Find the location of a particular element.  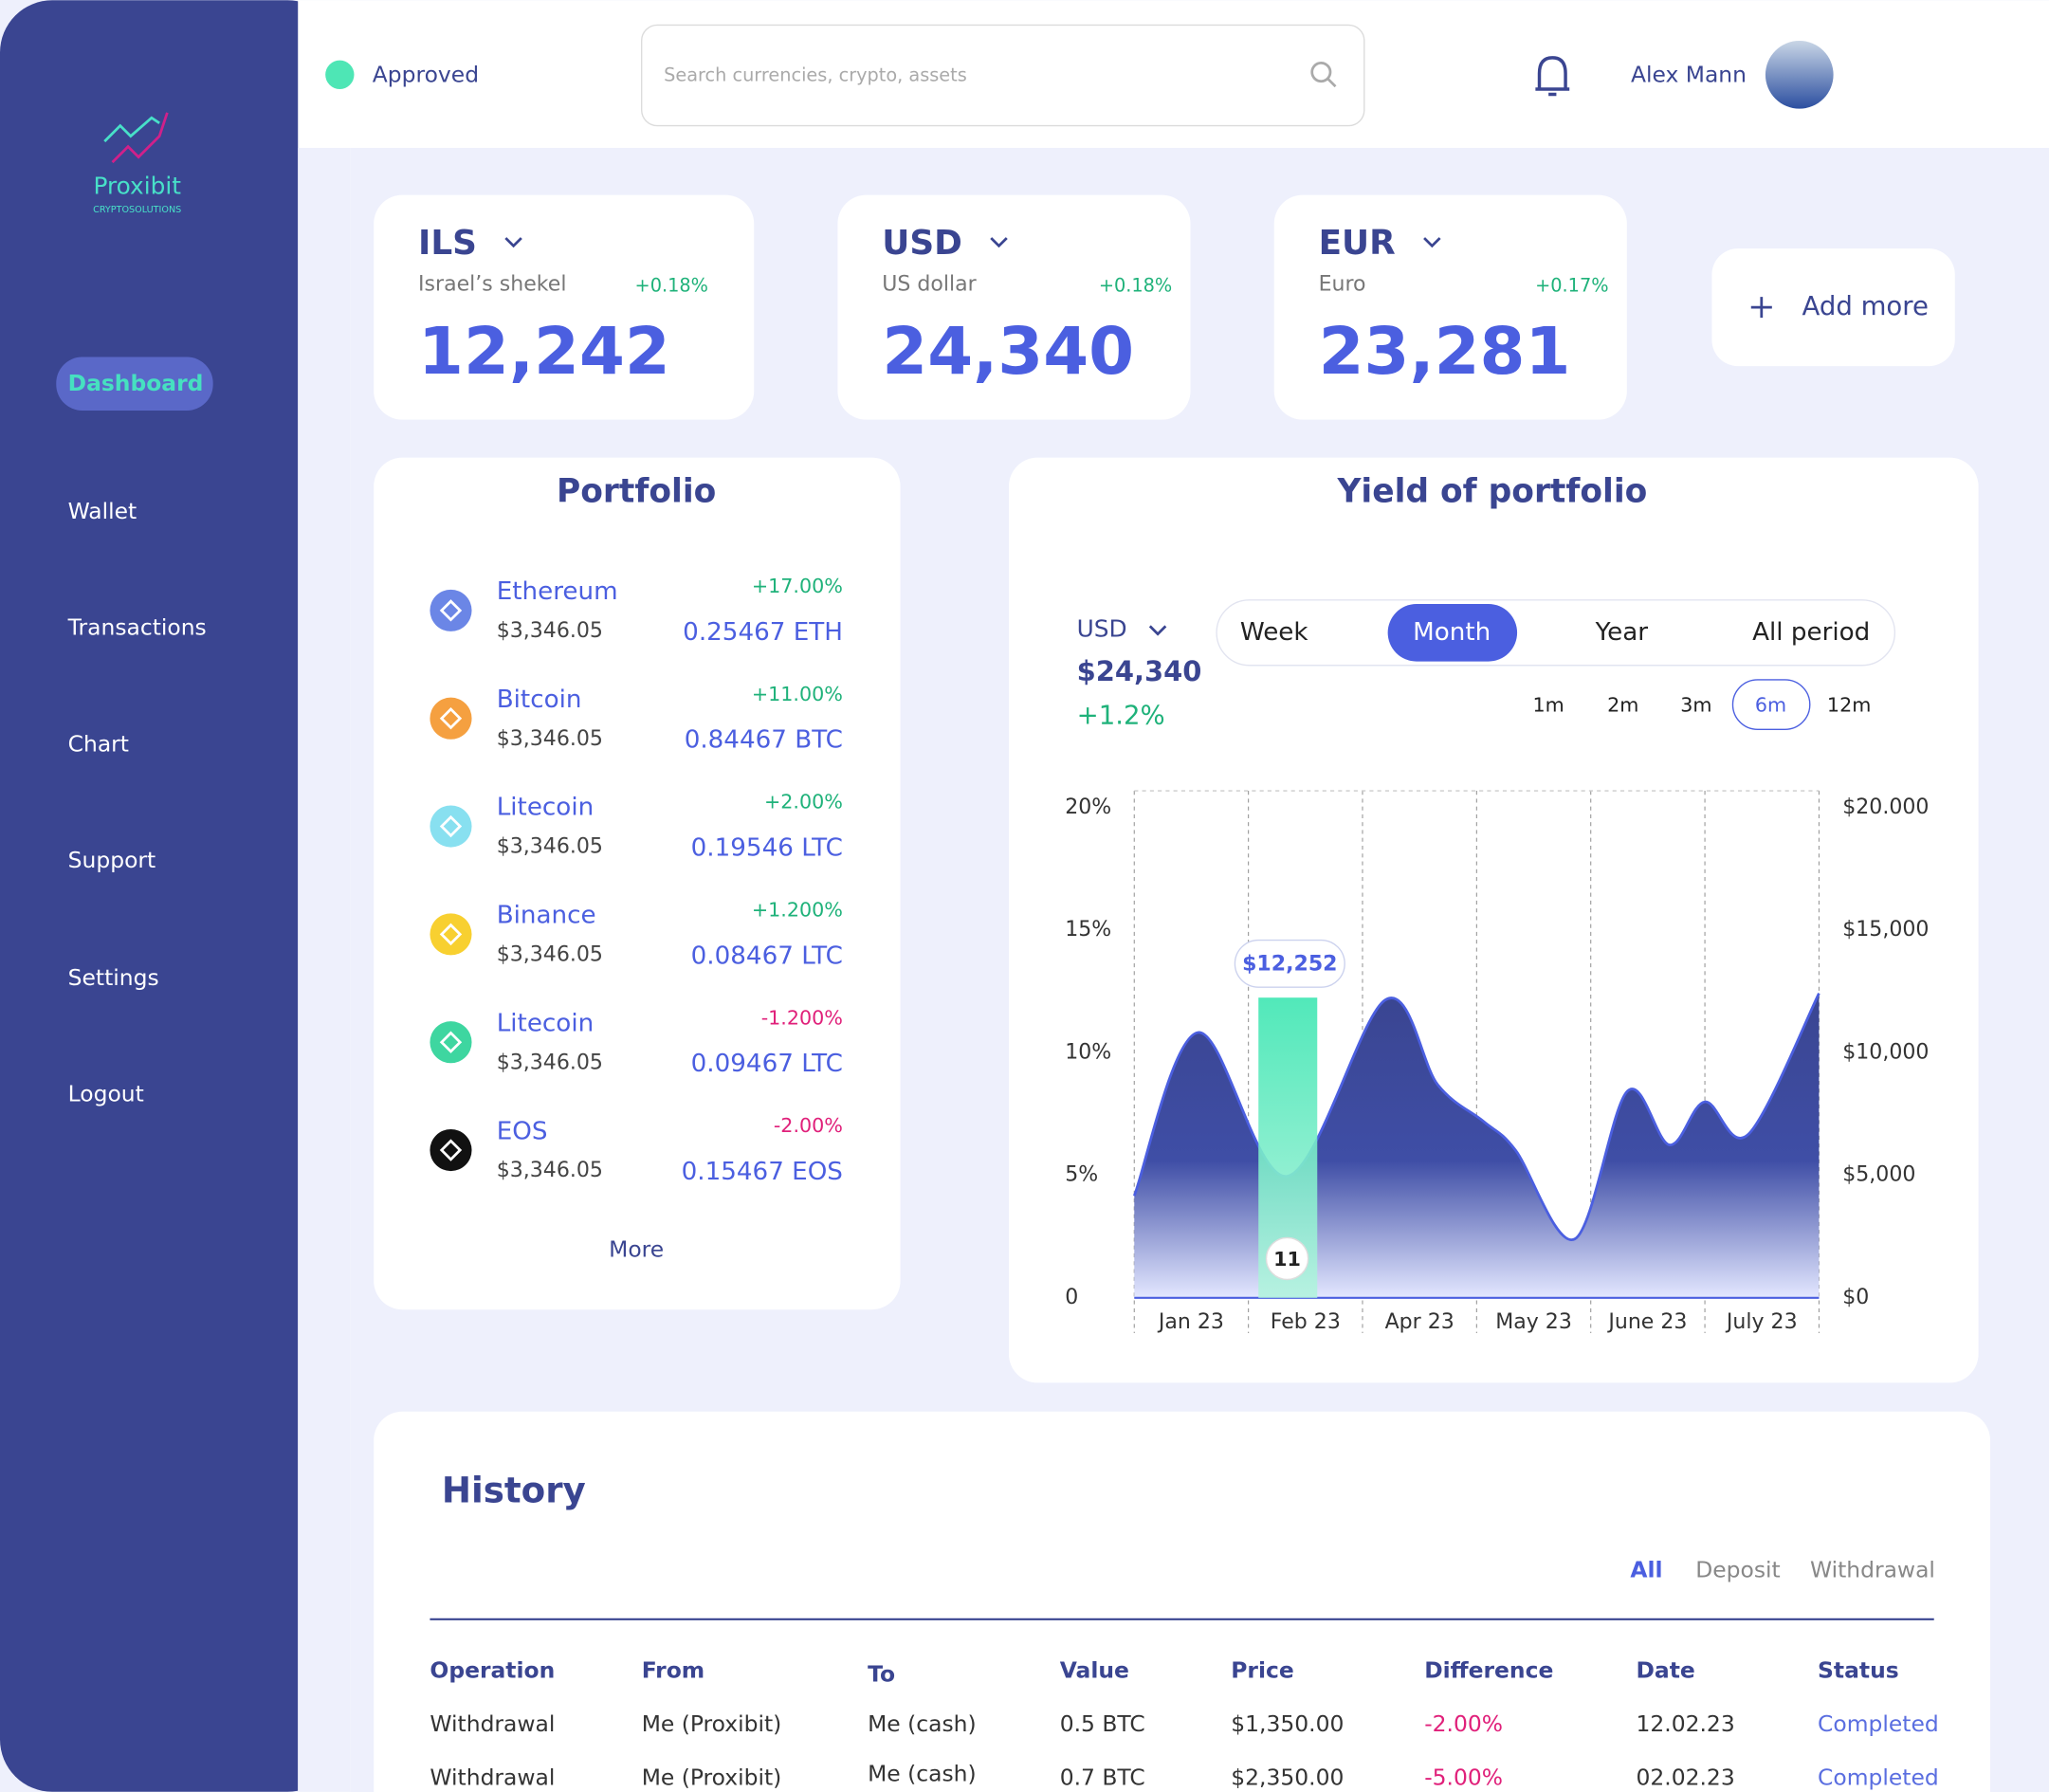

y-tick-label: $10,000 is located at coordinates (1886, 1052).